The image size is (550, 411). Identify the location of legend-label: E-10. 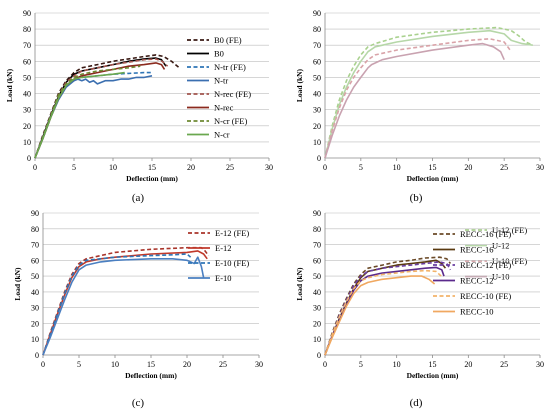
(223, 278).